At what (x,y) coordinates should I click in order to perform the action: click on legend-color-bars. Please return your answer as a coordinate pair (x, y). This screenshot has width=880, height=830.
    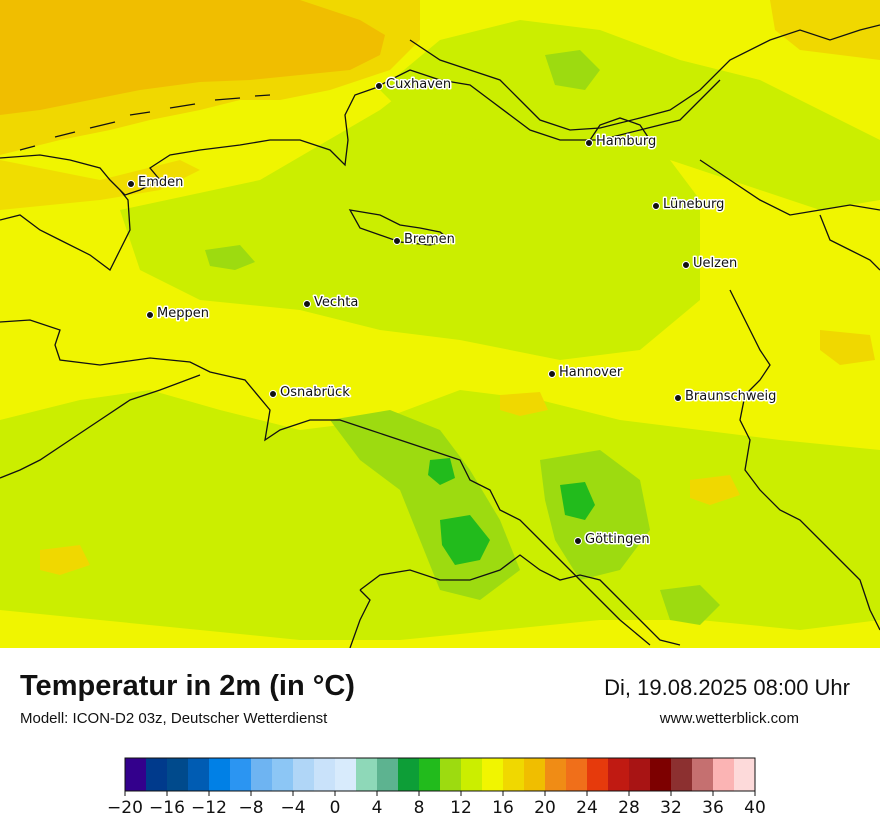
    Looking at the image, I should click on (440, 774).